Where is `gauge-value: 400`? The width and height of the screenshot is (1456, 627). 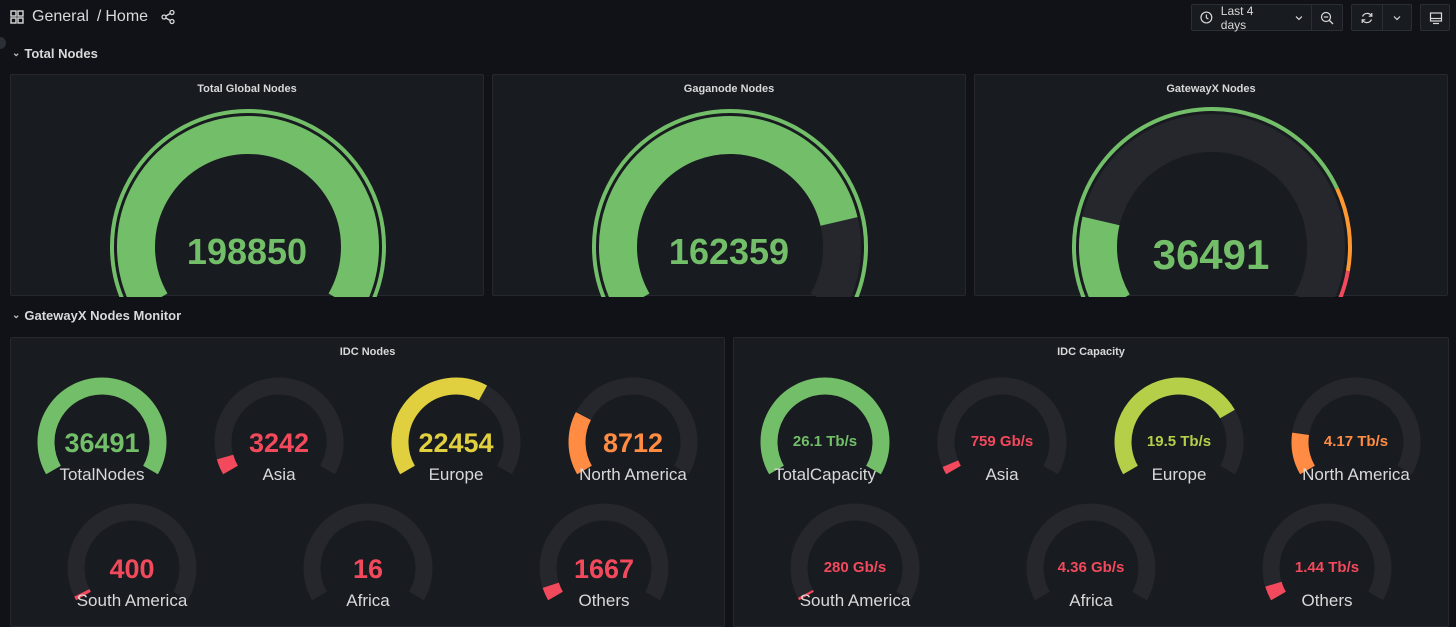 gauge-value: 400 is located at coordinates (132, 569).